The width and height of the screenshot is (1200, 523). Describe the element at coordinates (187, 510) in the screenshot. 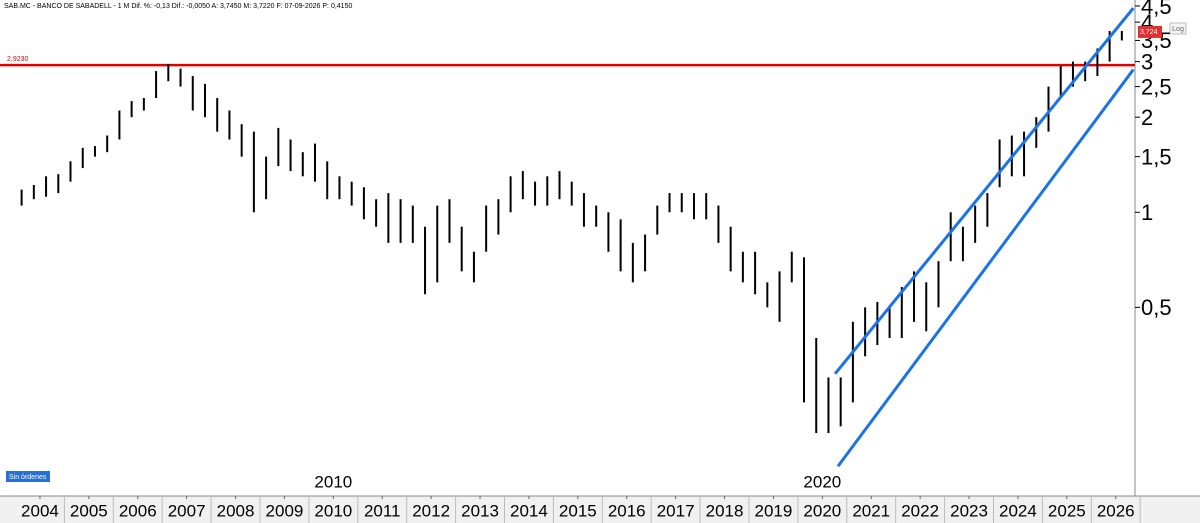

I see `x-tick-label: 2007` at that location.